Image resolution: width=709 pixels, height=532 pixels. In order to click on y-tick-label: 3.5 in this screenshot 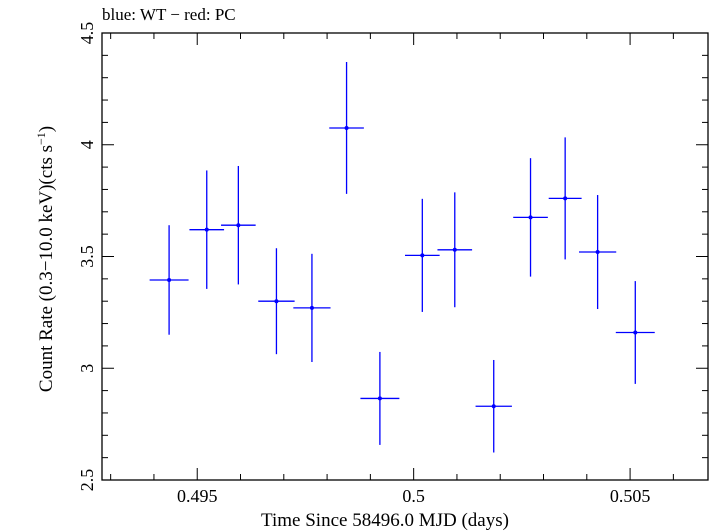, I will do `click(87, 256)`.